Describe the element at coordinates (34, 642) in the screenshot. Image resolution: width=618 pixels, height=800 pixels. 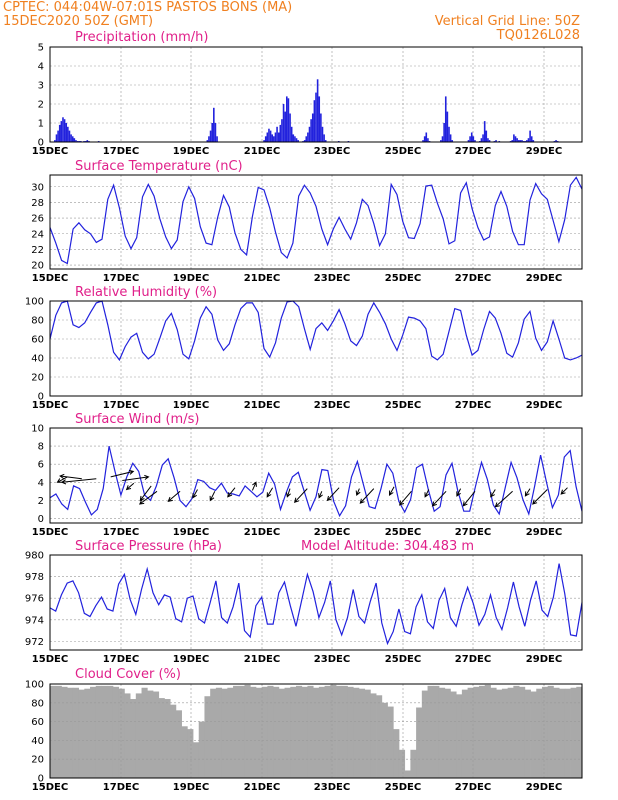
I see `pressure-y-tick: 972` at that location.